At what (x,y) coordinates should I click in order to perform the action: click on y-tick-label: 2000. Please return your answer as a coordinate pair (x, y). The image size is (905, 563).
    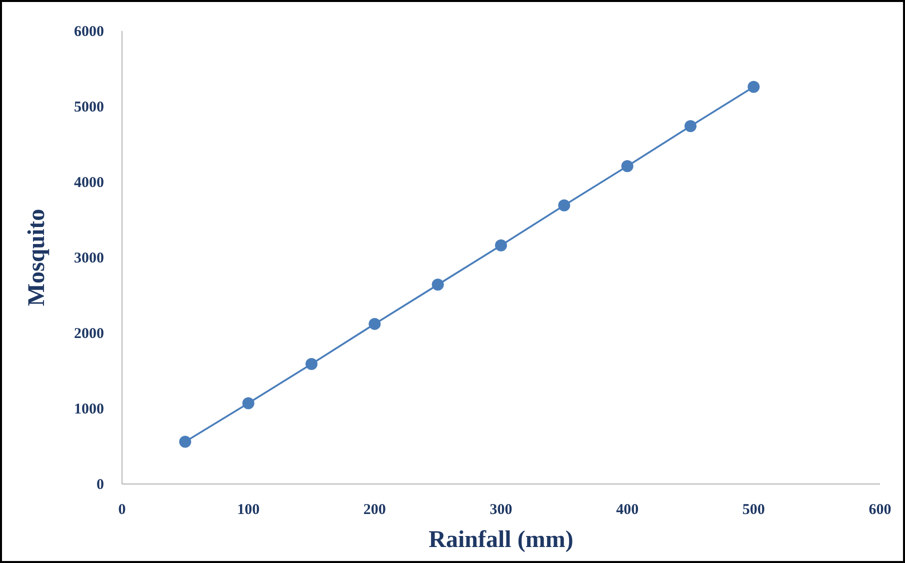
    Looking at the image, I should click on (89, 334).